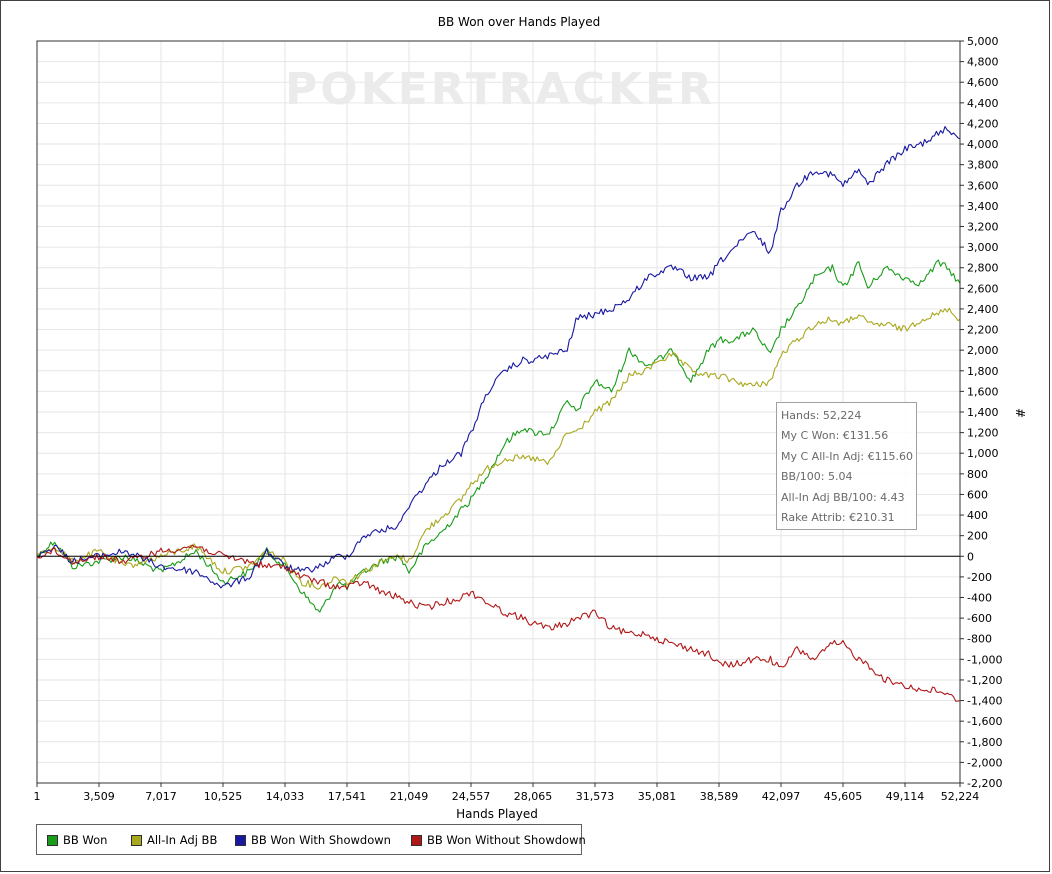  Describe the element at coordinates (983, 82) in the screenshot. I see `y-tick-label: 4,600` at that location.